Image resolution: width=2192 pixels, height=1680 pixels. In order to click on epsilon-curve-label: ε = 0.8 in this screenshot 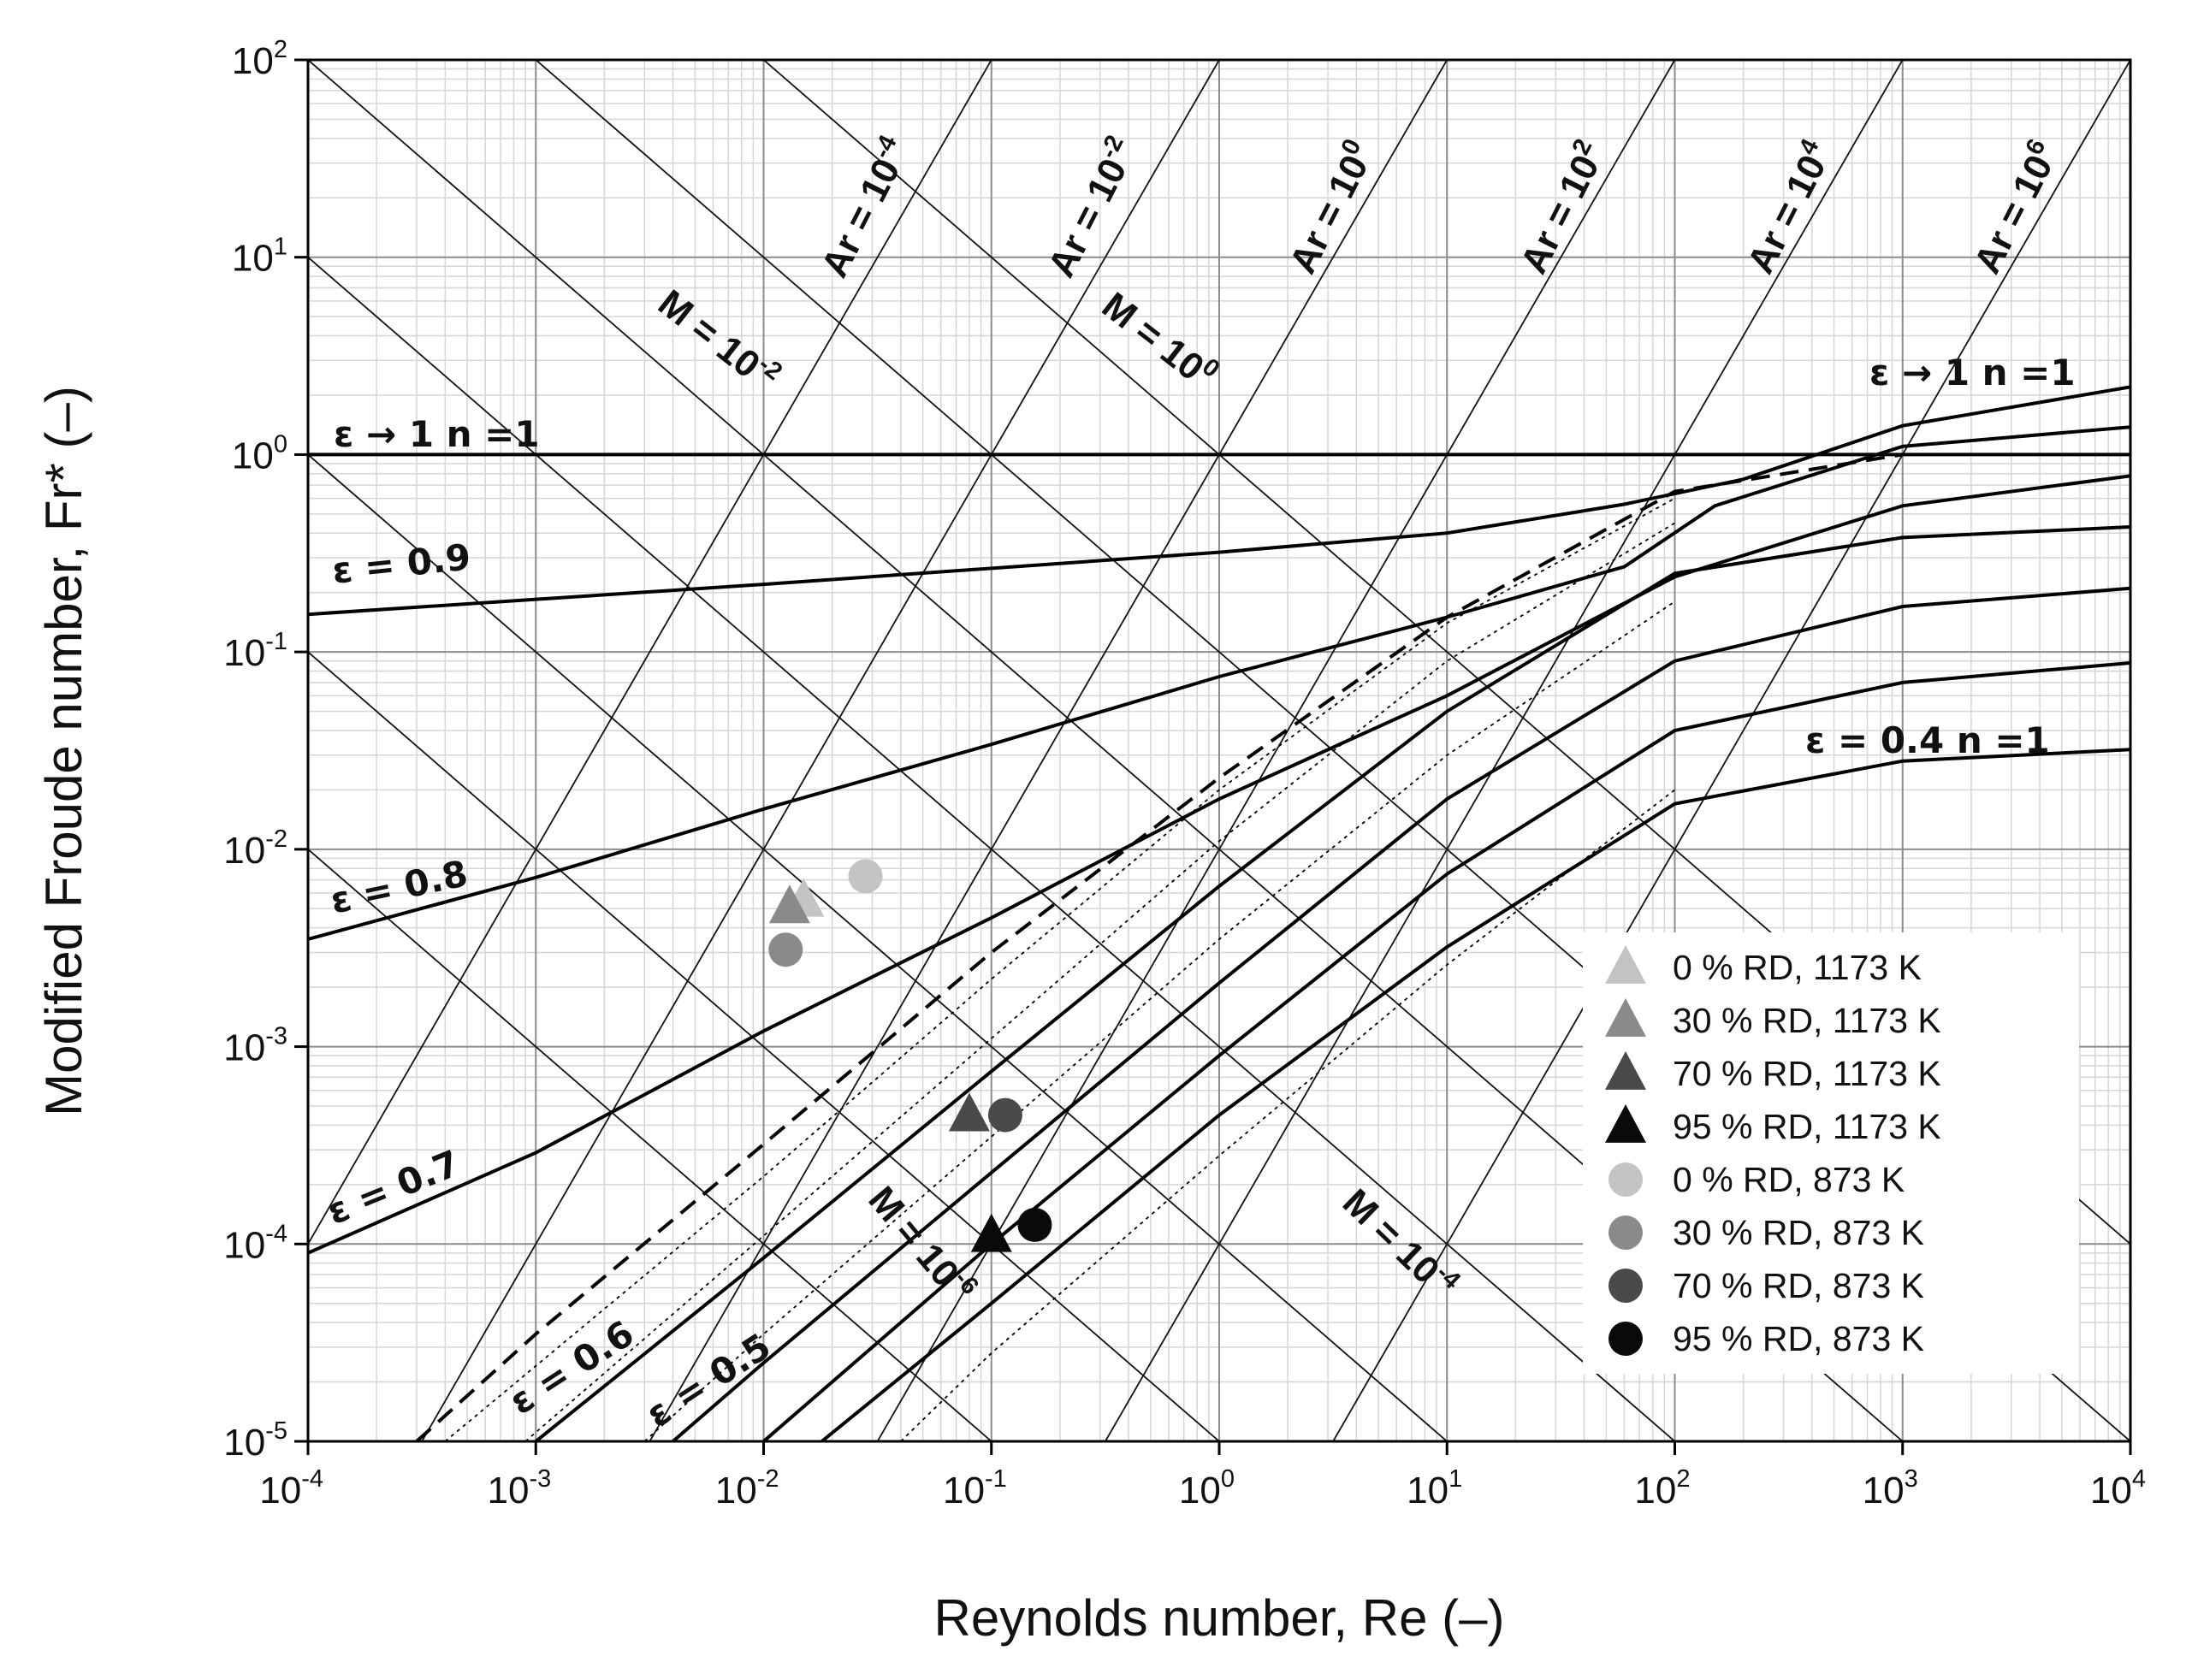, I will do `click(399, 887)`.